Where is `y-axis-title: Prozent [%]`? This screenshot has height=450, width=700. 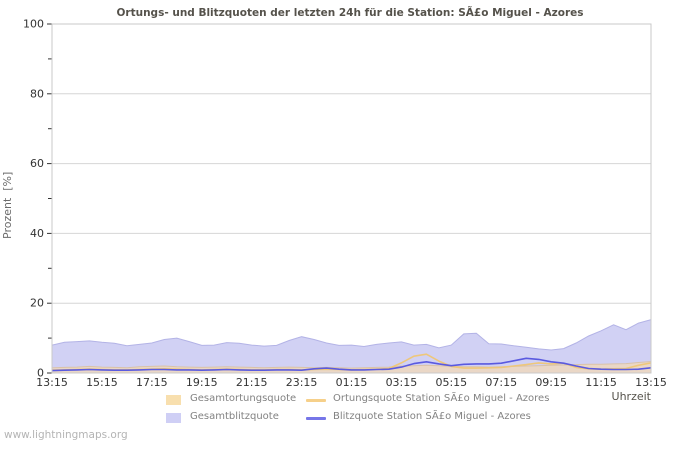
y-axis-title: Prozent [%] is located at coordinates (7, 205).